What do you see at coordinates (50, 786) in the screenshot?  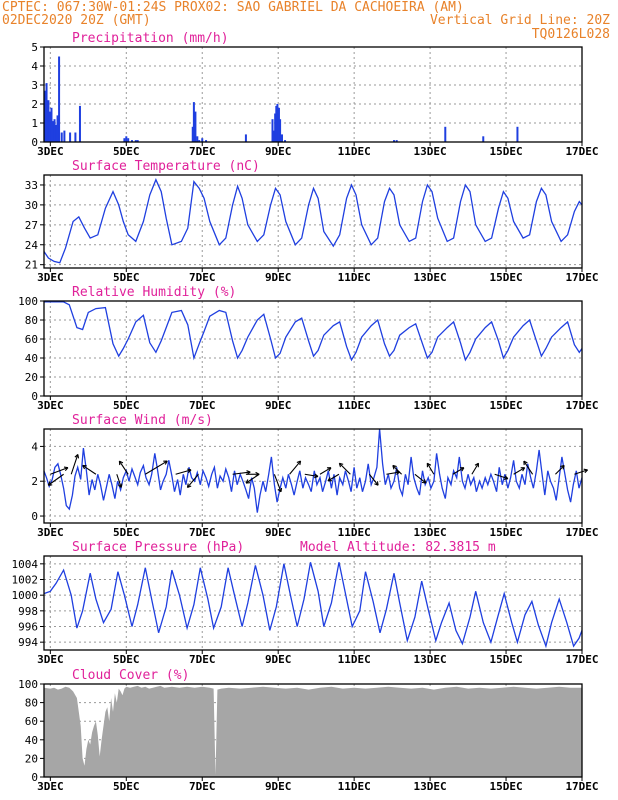 I see `x-tick-label: 3DEC` at bounding box center [50, 786].